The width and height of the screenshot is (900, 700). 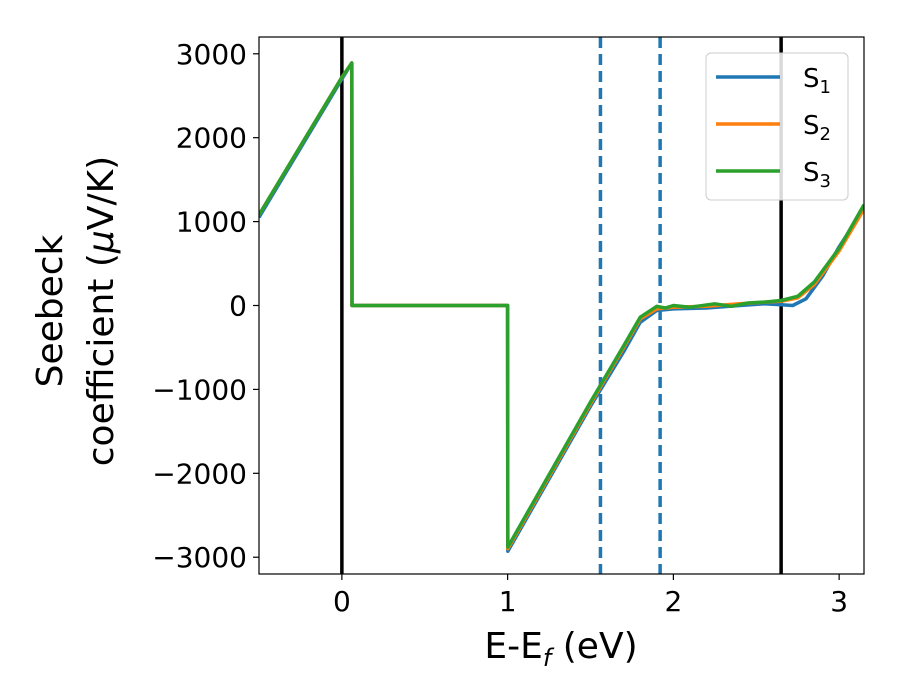 What do you see at coordinates (211, 138) in the screenshot?
I see `y-tick-label: 2000` at bounding box center [211, 138].